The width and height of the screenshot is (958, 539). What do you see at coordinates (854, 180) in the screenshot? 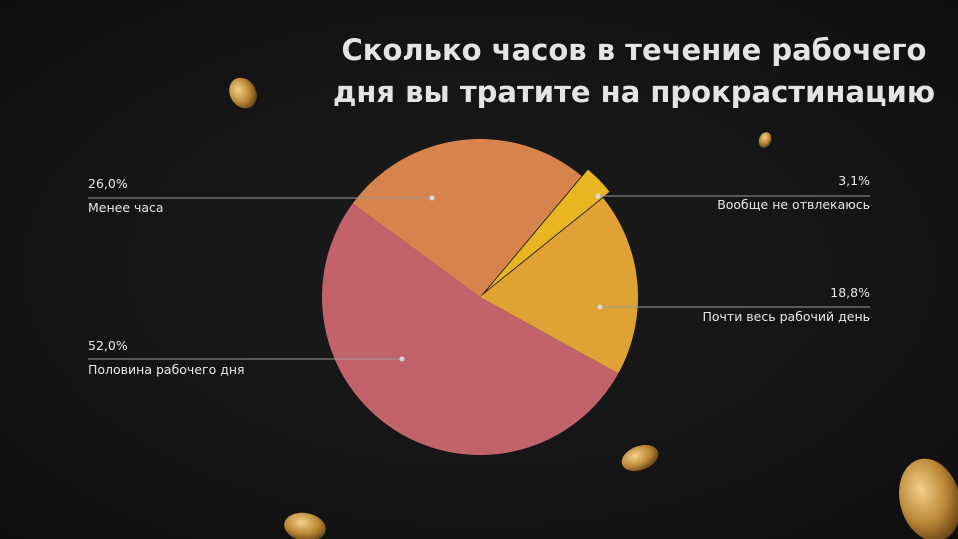
I see `value-label: 3,1%` at bounding box center [854, 180].